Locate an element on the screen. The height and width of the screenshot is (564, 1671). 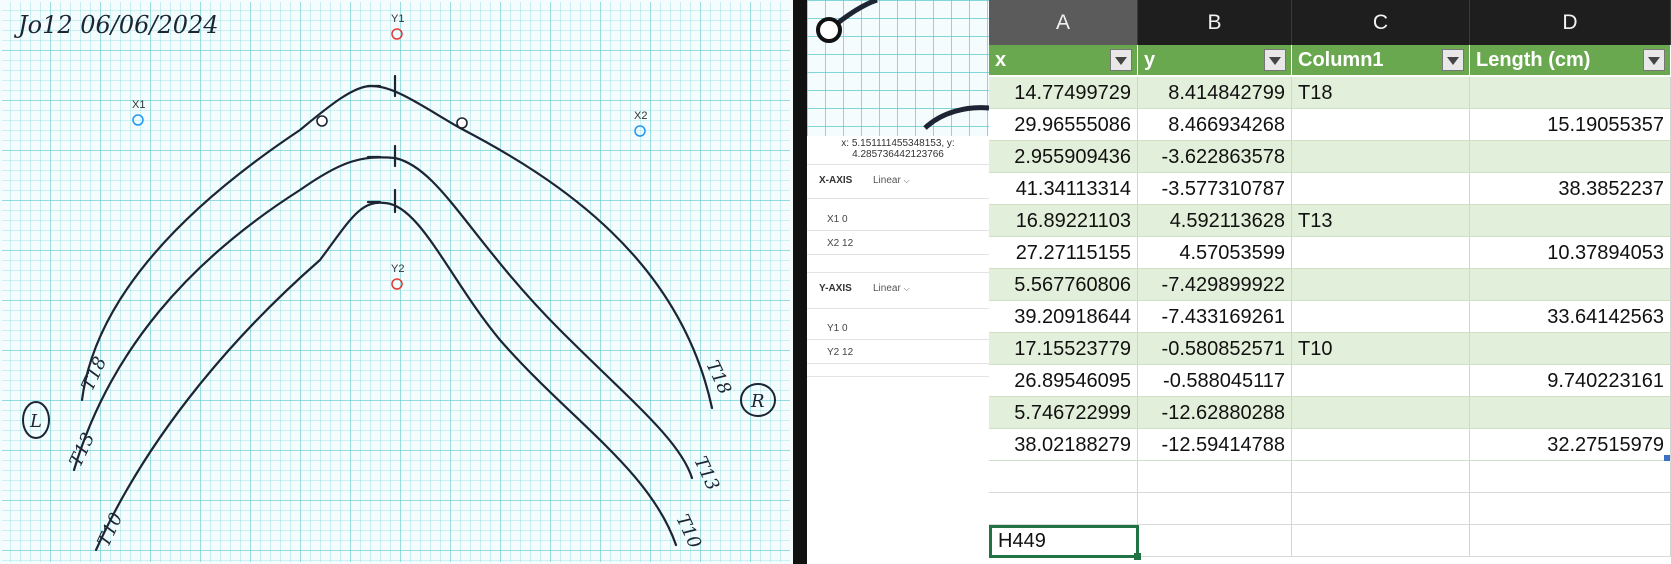
table-header-x: x is located at coordinates (1063, 60).